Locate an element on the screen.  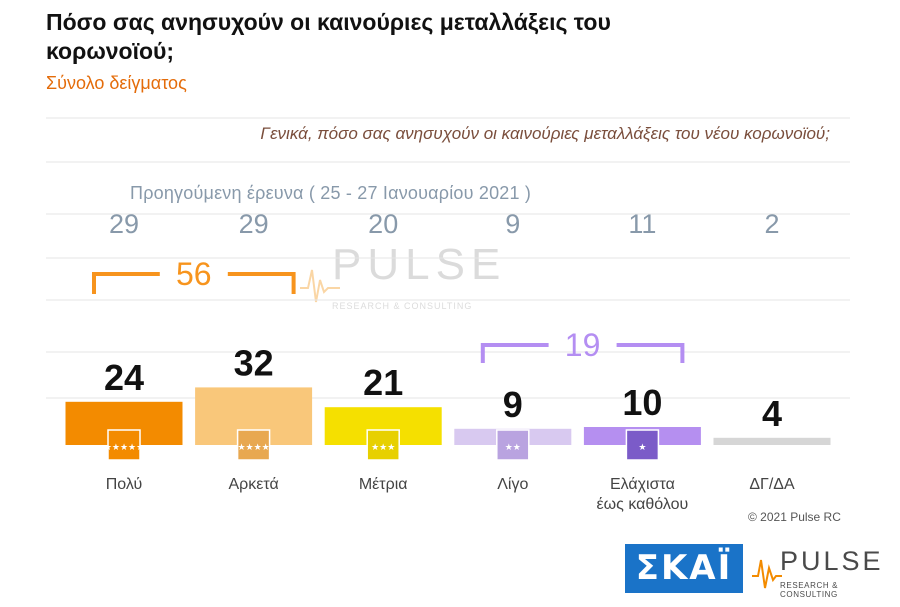
category-label: Λίγο is located at coordinates (512, 484).